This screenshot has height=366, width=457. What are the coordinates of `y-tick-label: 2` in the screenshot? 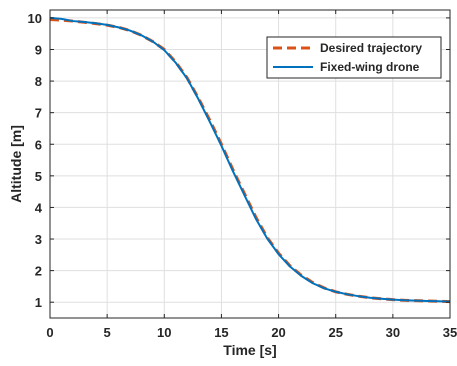 It's located at (38, 271).